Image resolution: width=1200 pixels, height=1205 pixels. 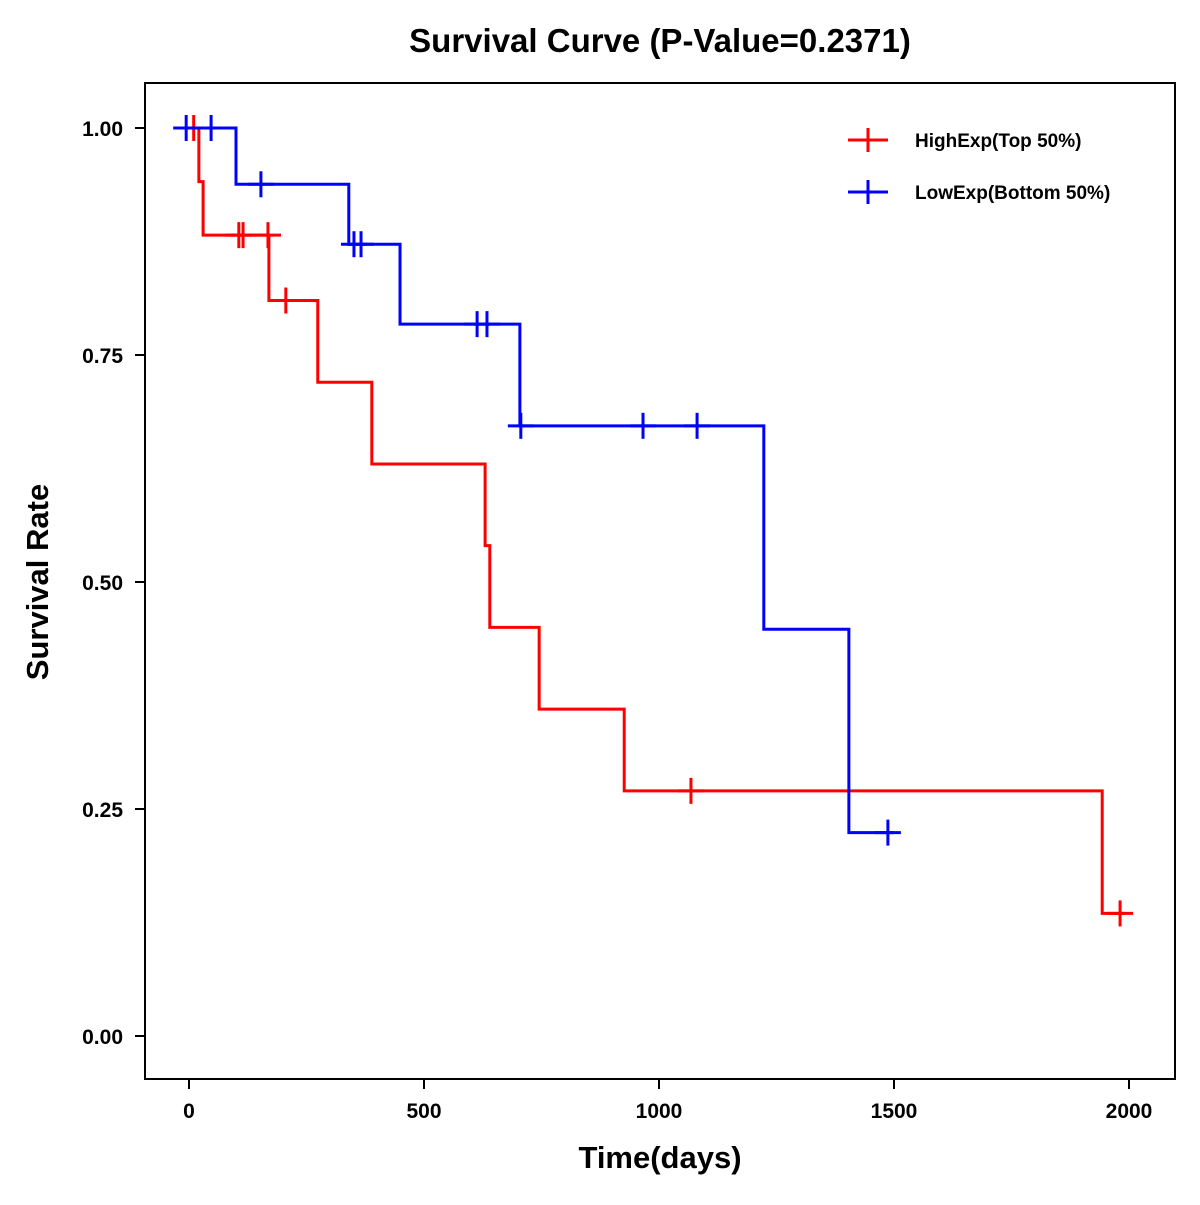 I want to click on y-axis-title: Survival Rate, so click(x=37, y=582).